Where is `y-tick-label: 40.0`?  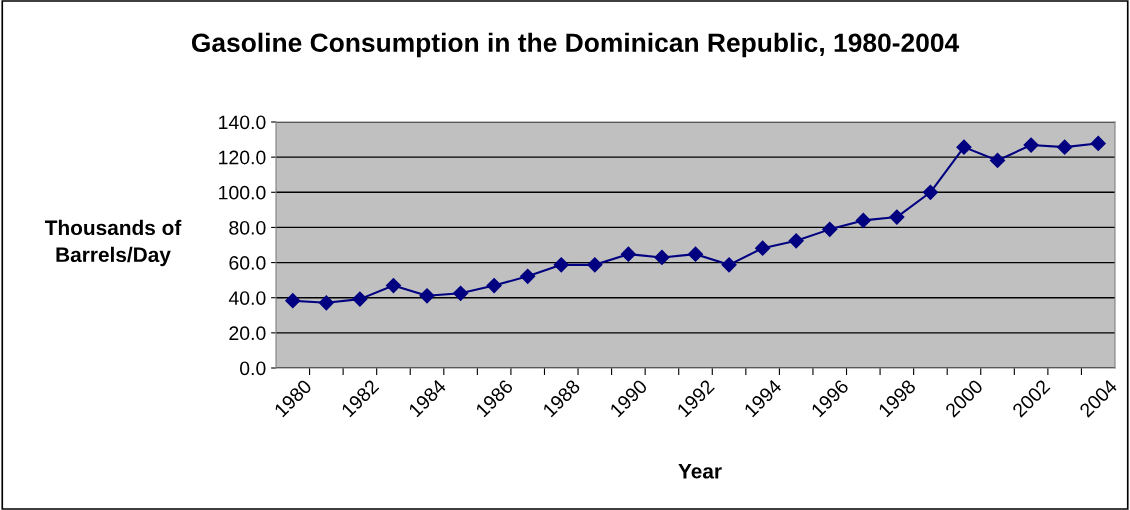 y-tick-label: 40.0 is located at coordinates (247, 298).